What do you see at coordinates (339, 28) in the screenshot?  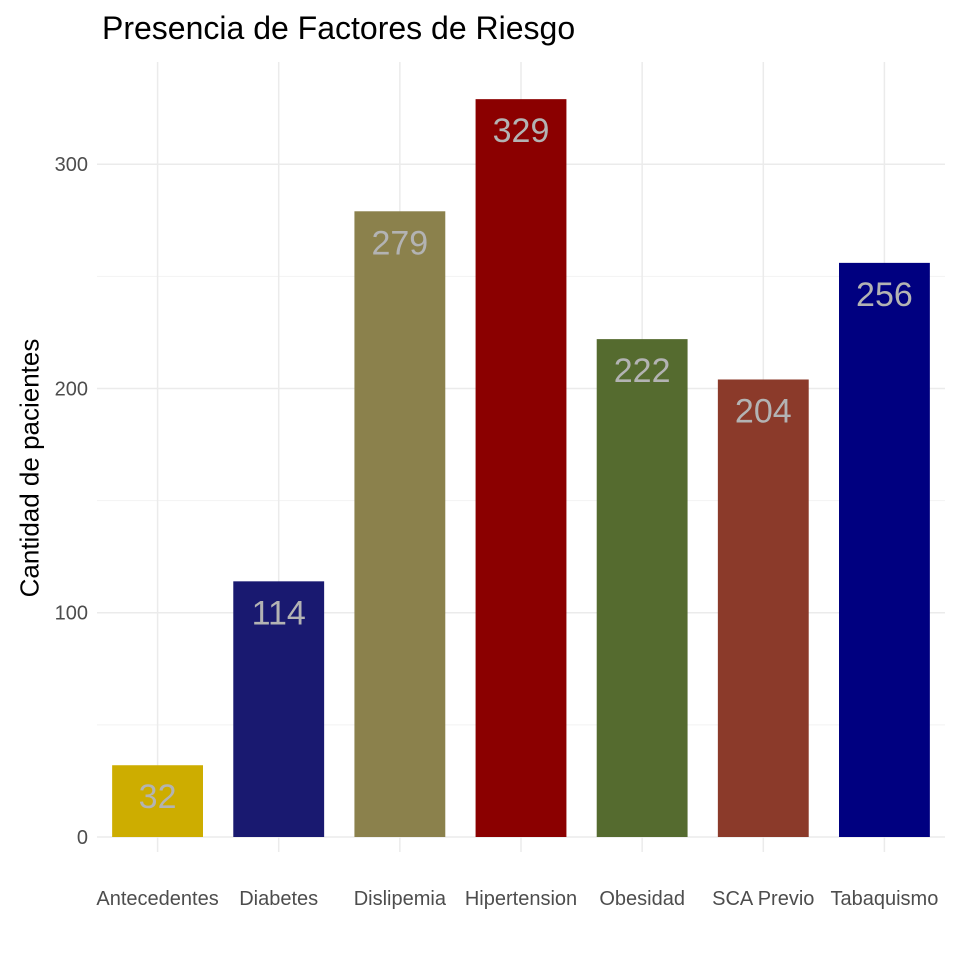 I see `chart-title: Presencia de Factores de Riesgo` at bounding box center [339, 28].